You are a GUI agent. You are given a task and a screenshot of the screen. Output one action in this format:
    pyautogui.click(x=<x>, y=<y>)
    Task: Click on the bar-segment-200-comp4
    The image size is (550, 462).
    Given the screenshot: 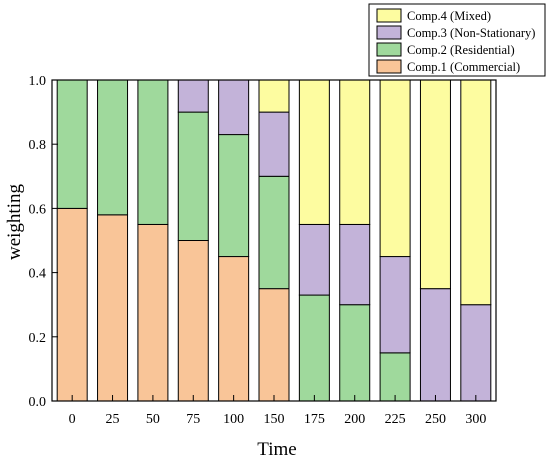 What is the action you would take?
    pyautogui.click(x=355, y=152)
    